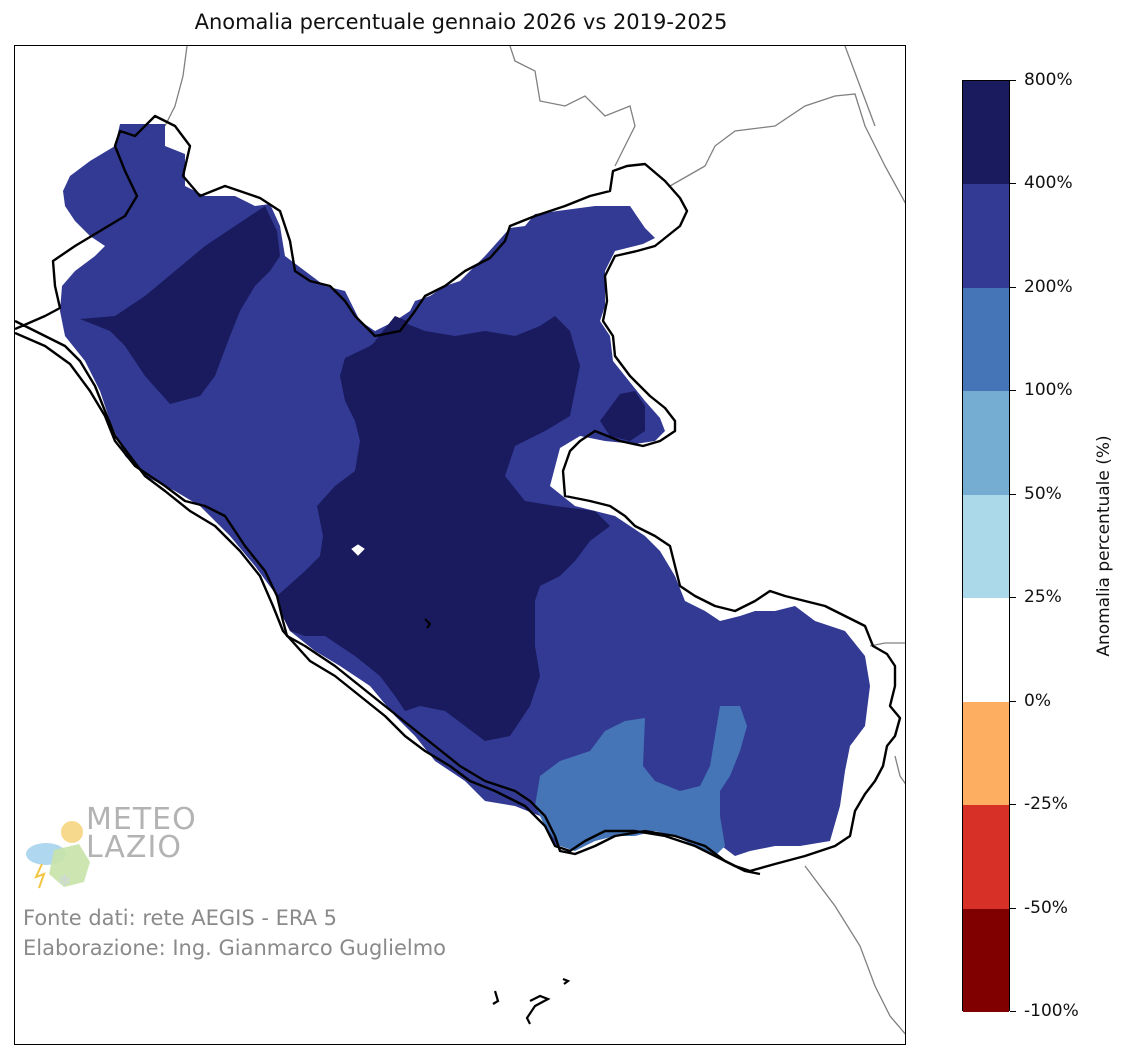 The width and height of the screenshot is (1129, 1060). What do you see at coordinates (1104, 546) in the screenshot?
I see `colorbar-title: Anomalia percentuale (%)` at bounding box center [1104, 546].